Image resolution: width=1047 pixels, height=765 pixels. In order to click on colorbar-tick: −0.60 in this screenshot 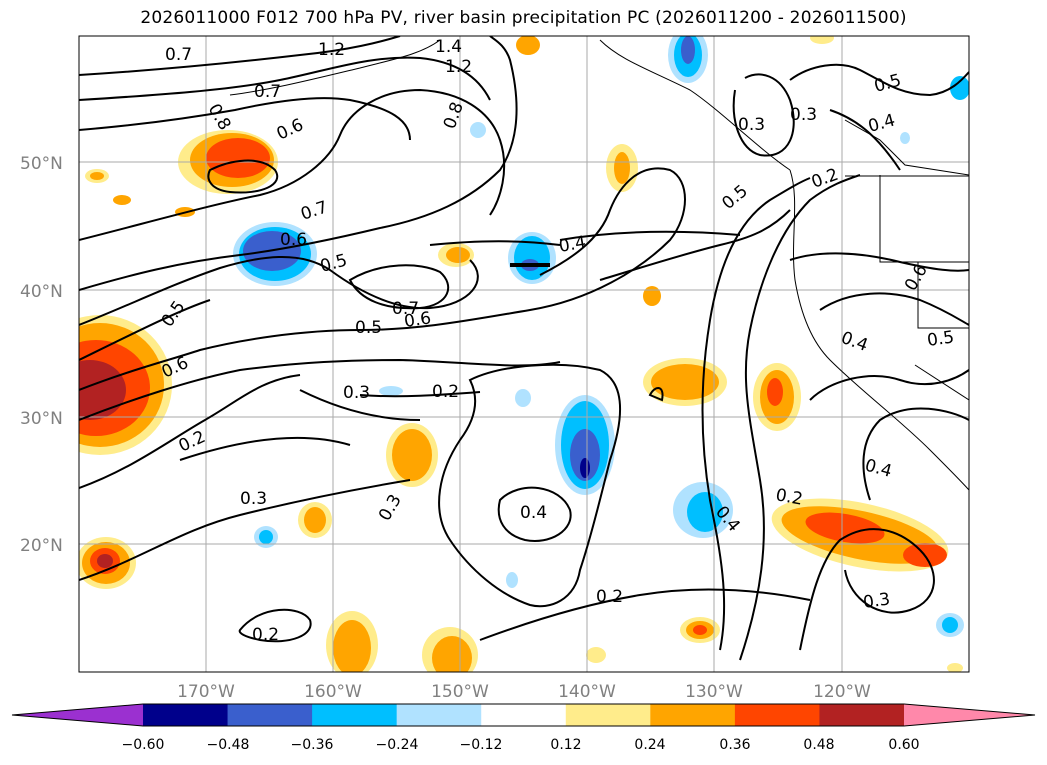, I will do `click(143, 745)`.